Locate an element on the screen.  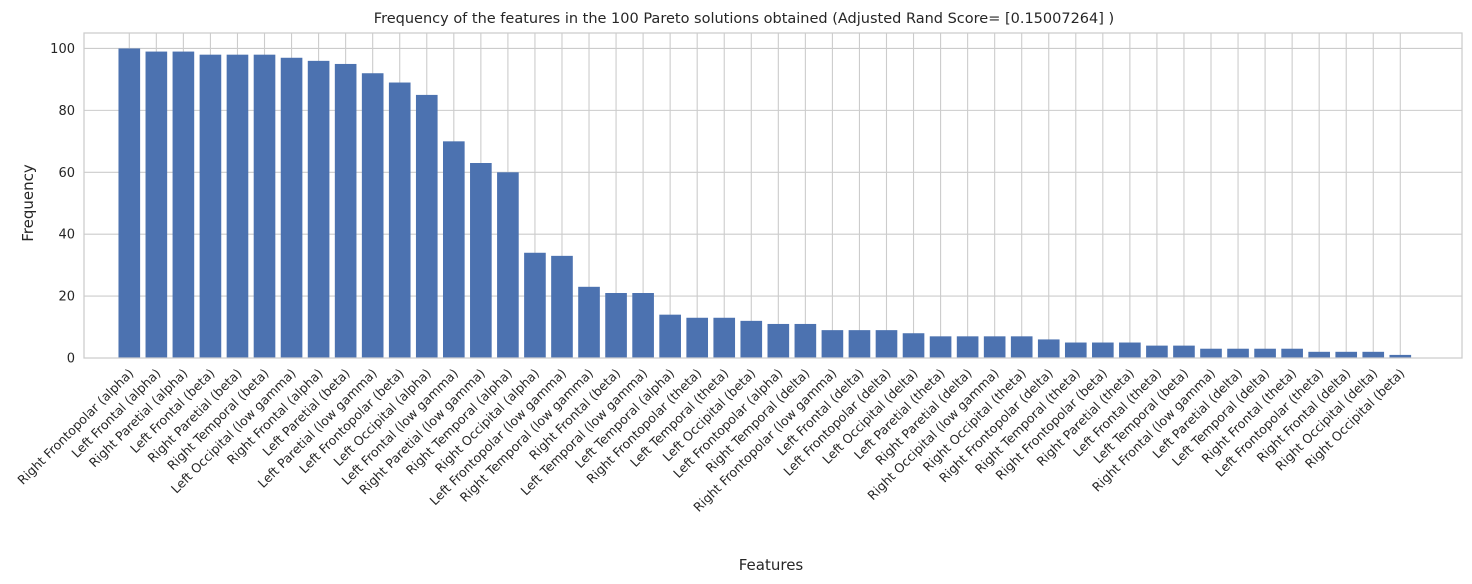
y-tick-label: 0 is located at coordinates (71, 359).